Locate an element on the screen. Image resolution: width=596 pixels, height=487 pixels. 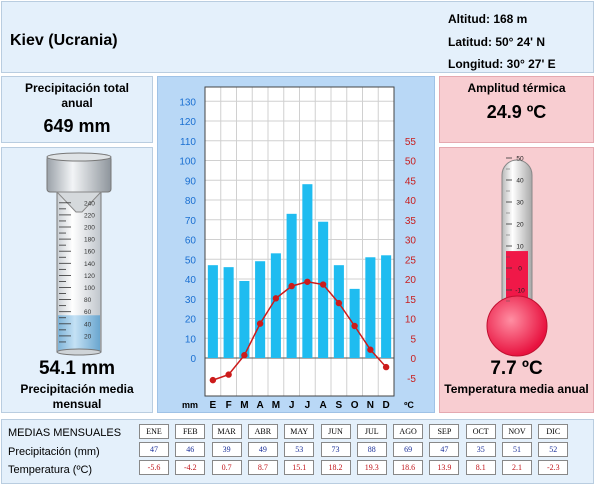
temp-cell: 0.7 is located at coordinates (226, 467).